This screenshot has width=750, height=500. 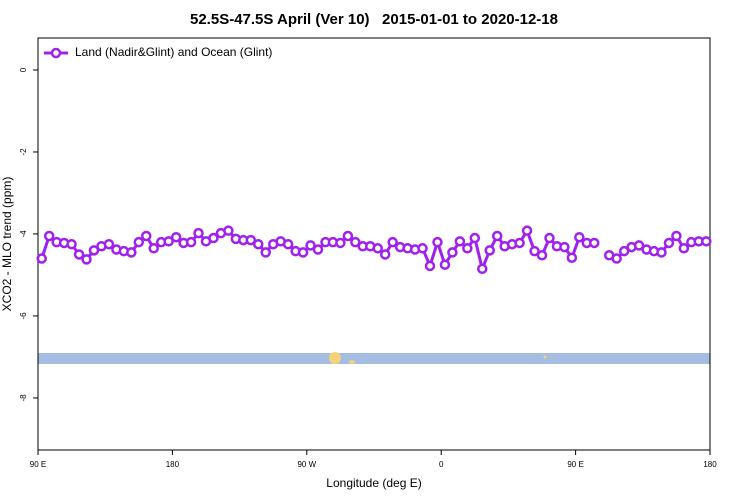 What do you see at coordinates (441, 464) in the screenshot?
I see `x-tick-label: 0` at bounding box center [441, 464].